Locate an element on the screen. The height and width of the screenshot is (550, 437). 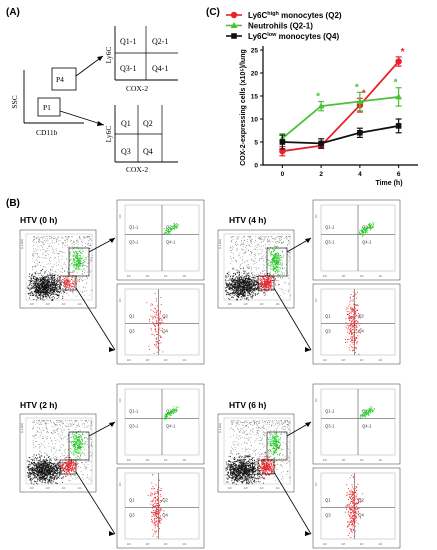
gate-p1-box is located at coordinates (68, 467).